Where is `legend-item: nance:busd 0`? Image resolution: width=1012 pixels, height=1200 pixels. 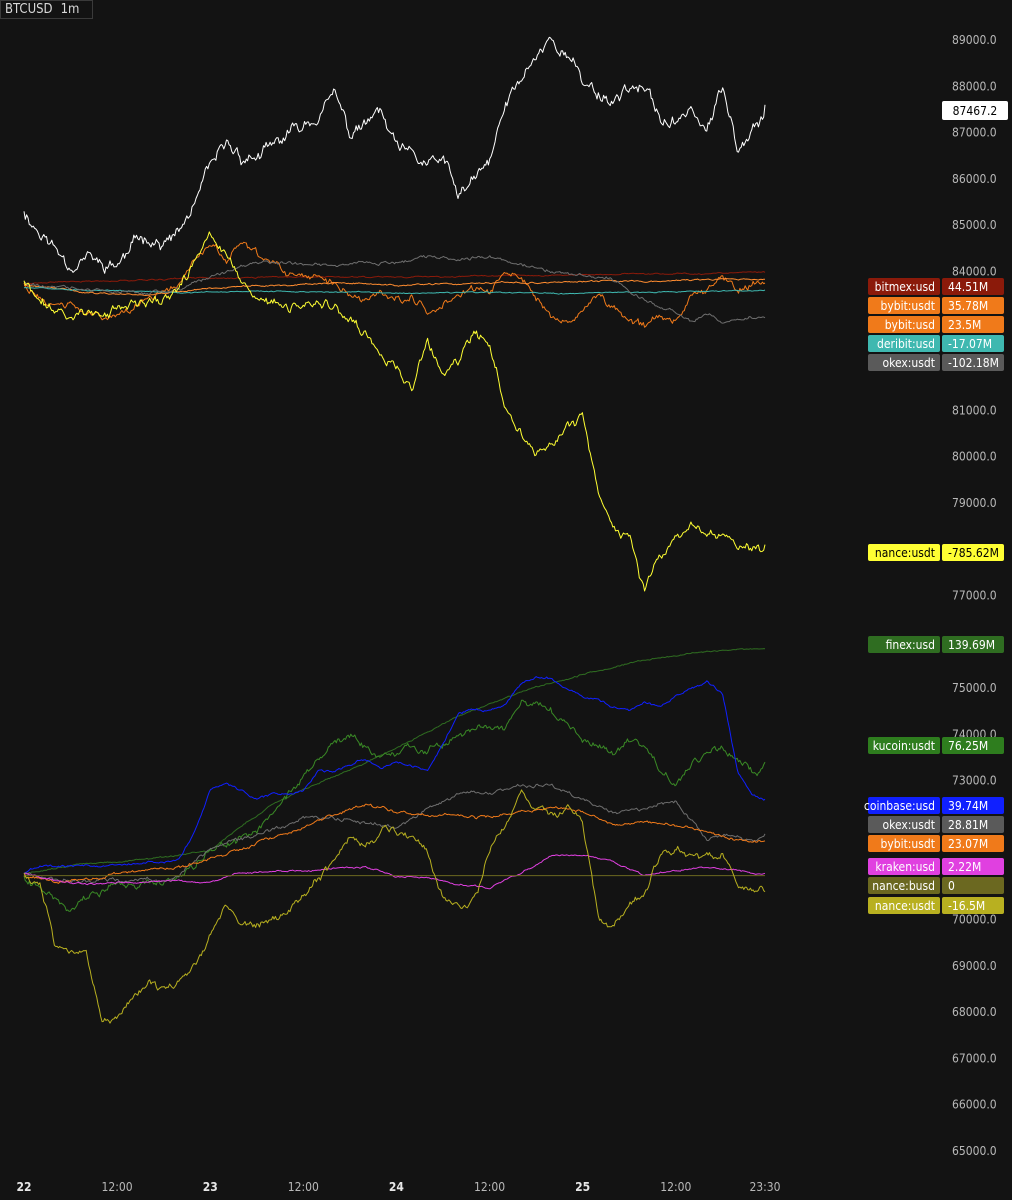 legend-item: nance:busd 0 is located at coordinates (936, 885).